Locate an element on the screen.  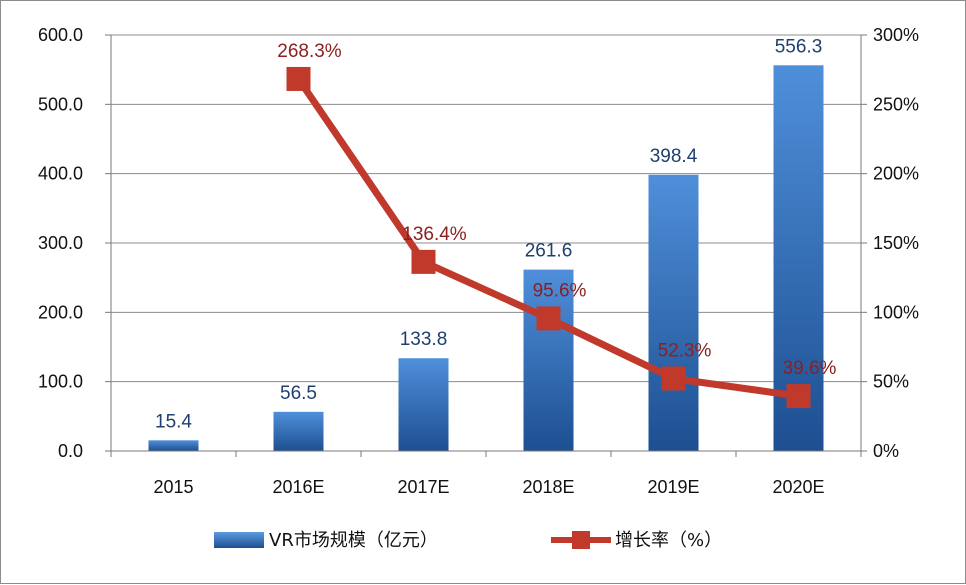
left-tick-label: 300.0 is located at coordinates (60, 243).